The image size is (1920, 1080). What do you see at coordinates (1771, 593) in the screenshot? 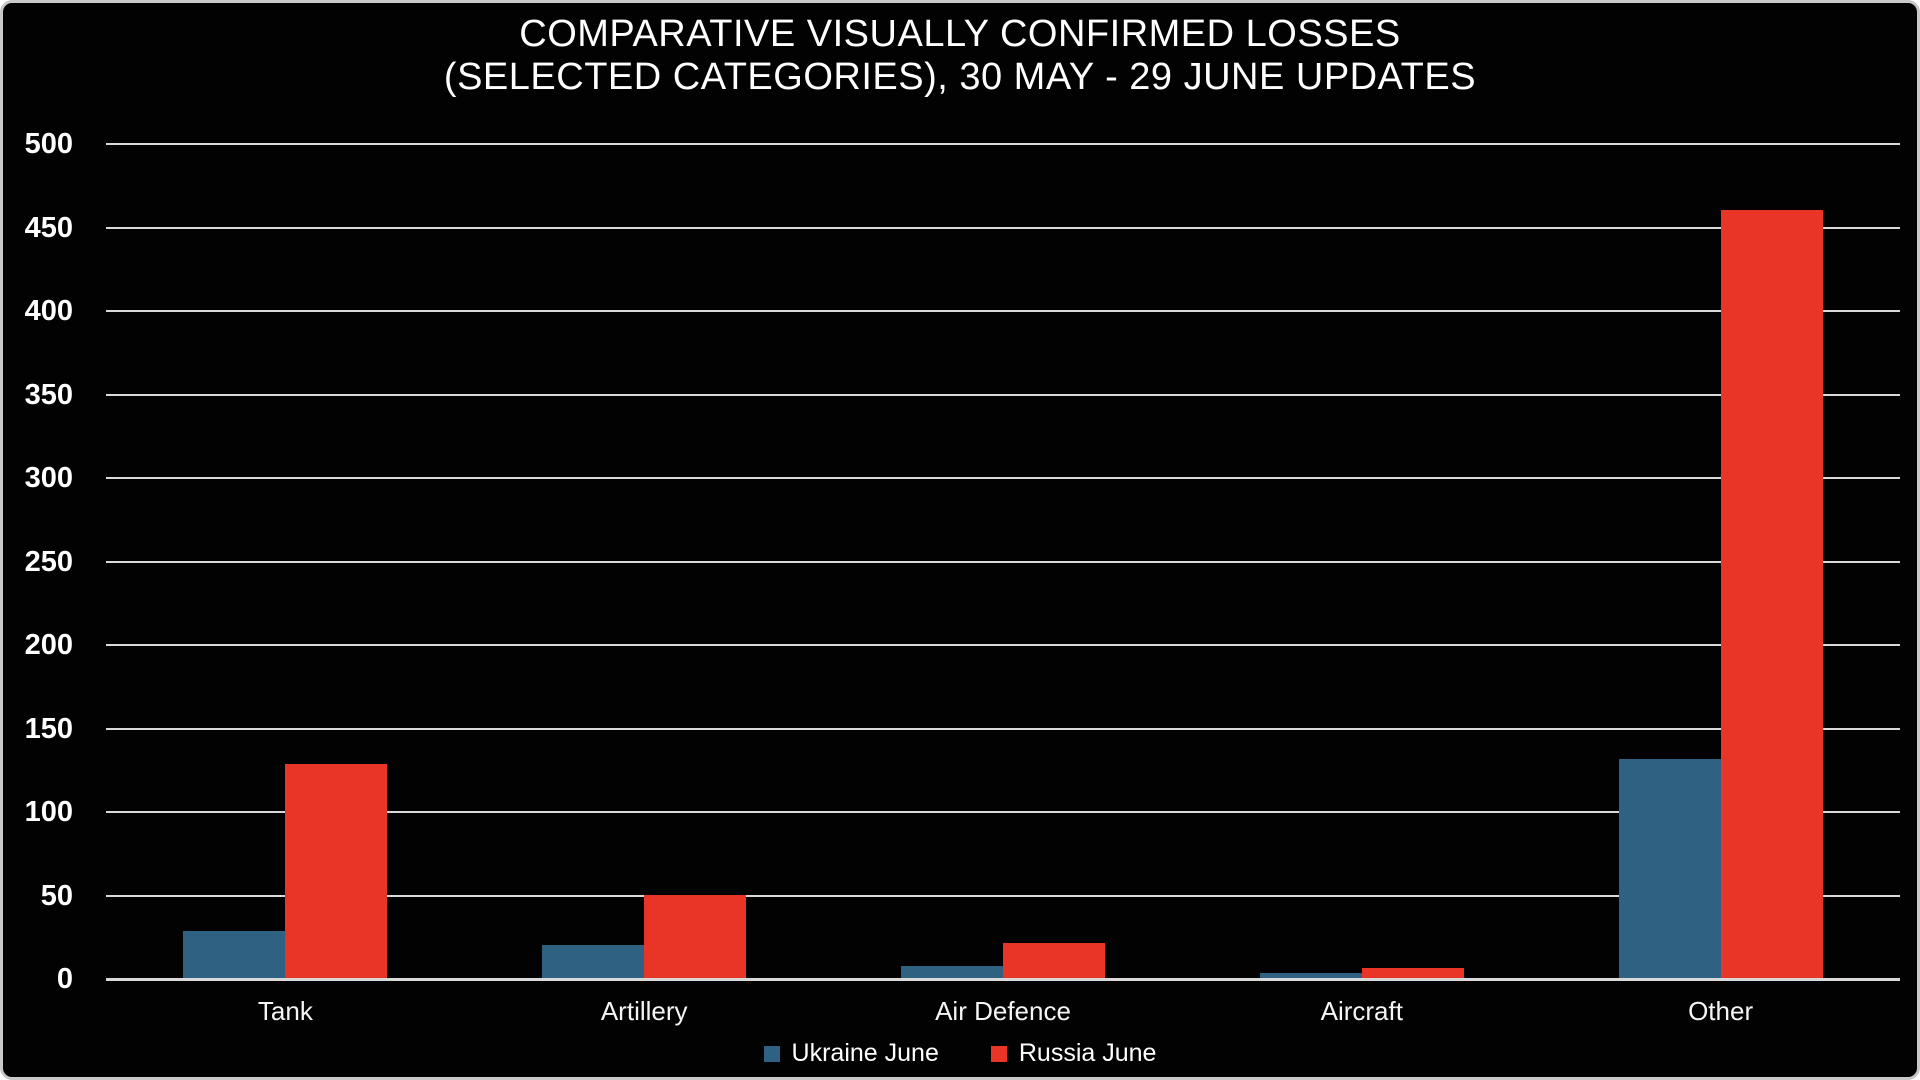
I see `bar-russia-june-other` at bounding box center [1771, 593].